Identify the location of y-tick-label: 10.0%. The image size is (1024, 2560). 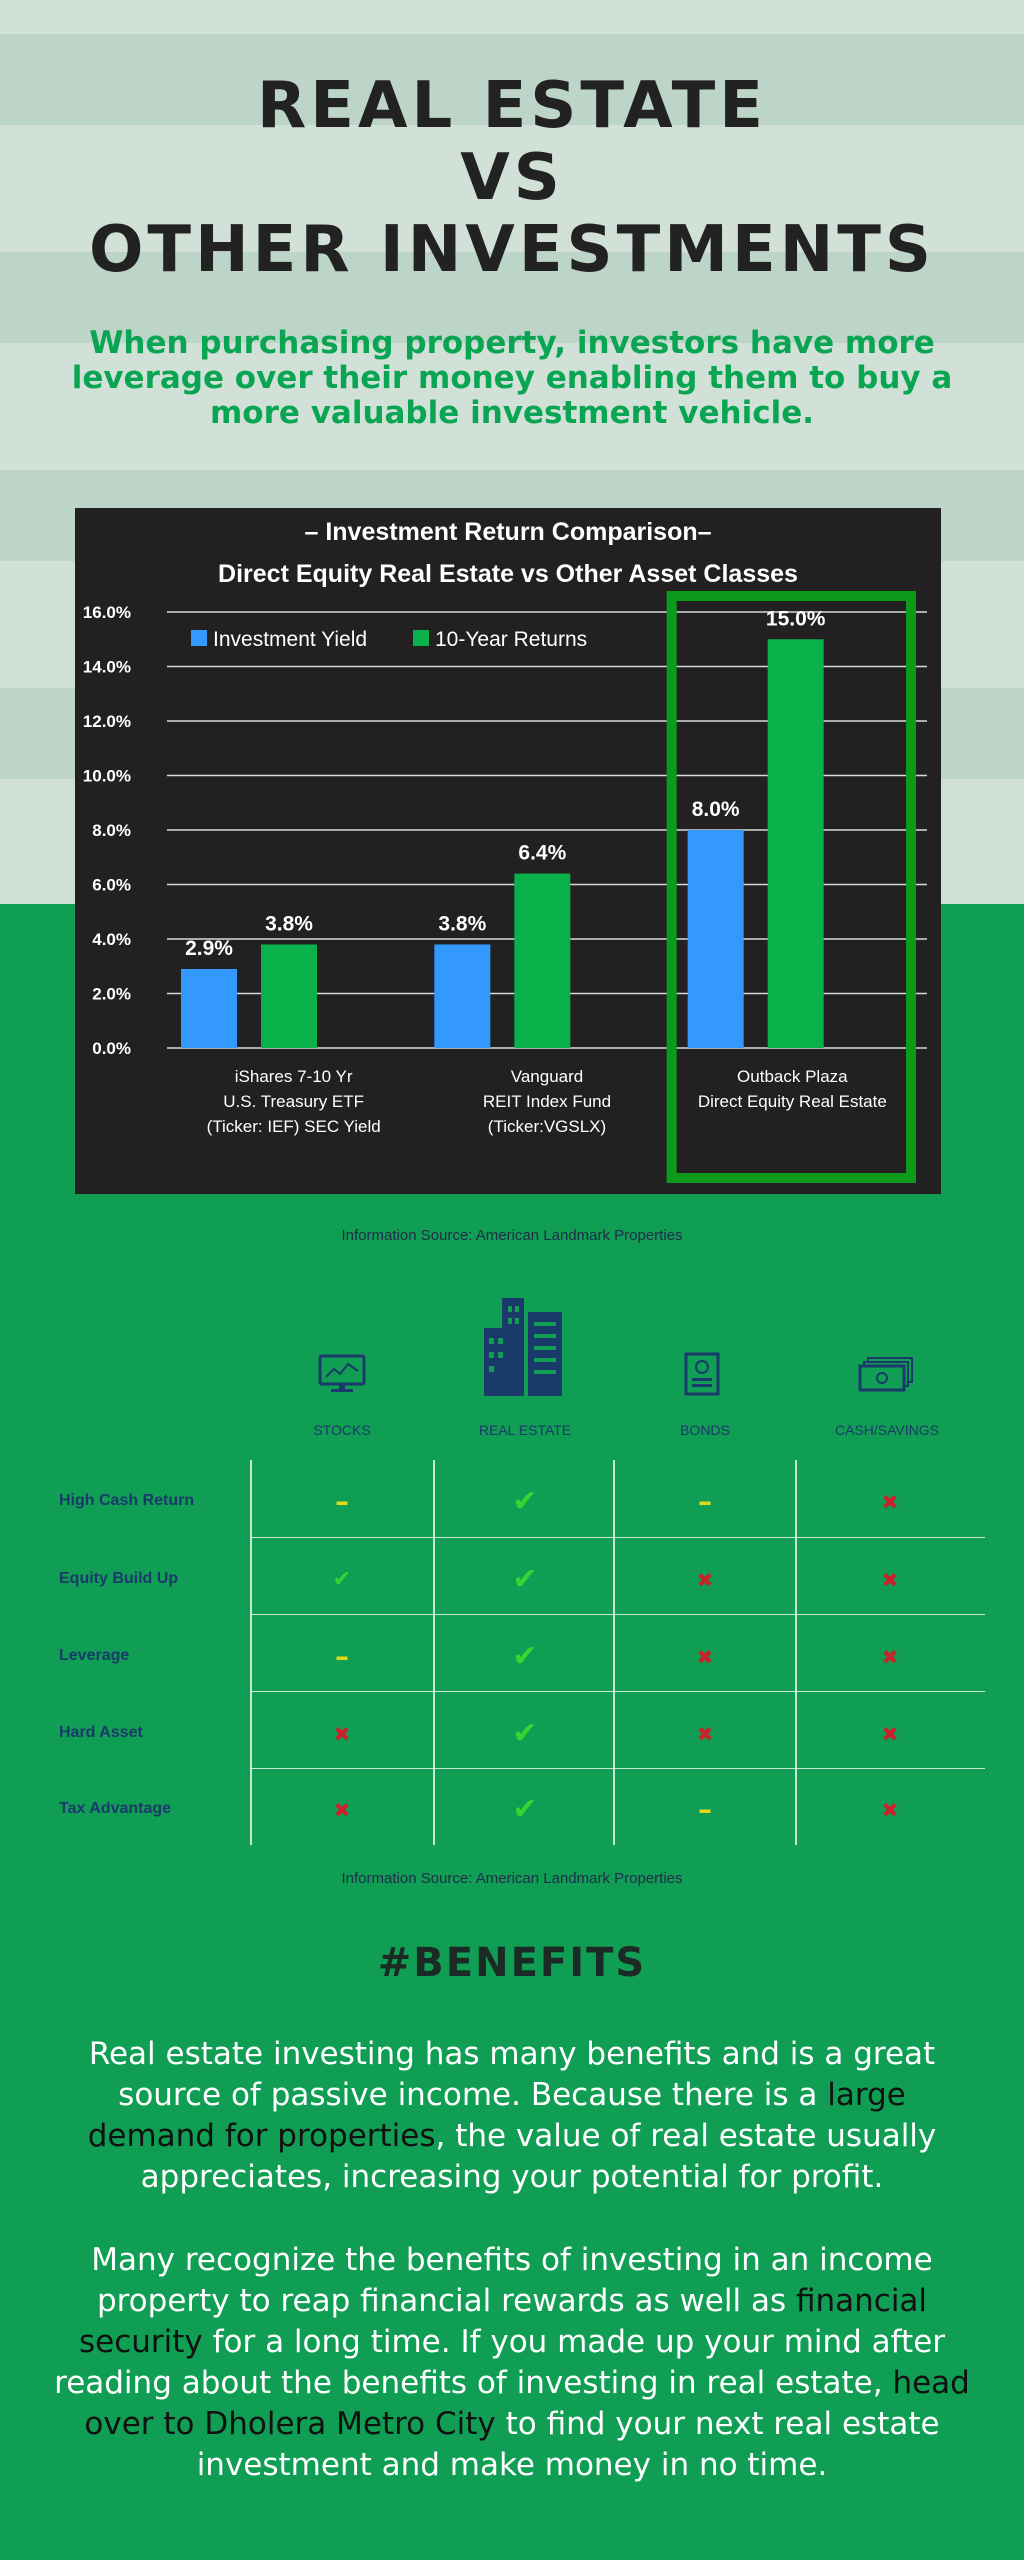
(107, 776).